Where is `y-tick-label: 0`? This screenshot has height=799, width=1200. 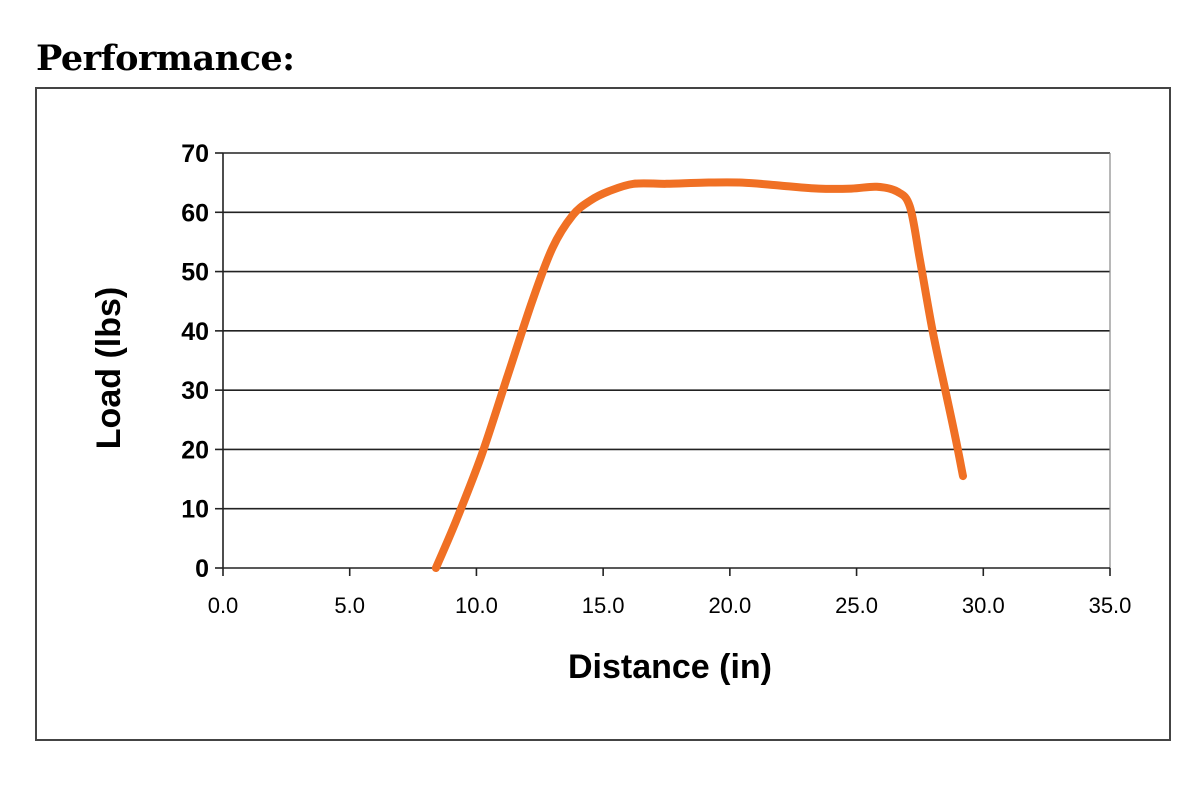 y-tick-label: 0 is located at coordinates (202, 569).